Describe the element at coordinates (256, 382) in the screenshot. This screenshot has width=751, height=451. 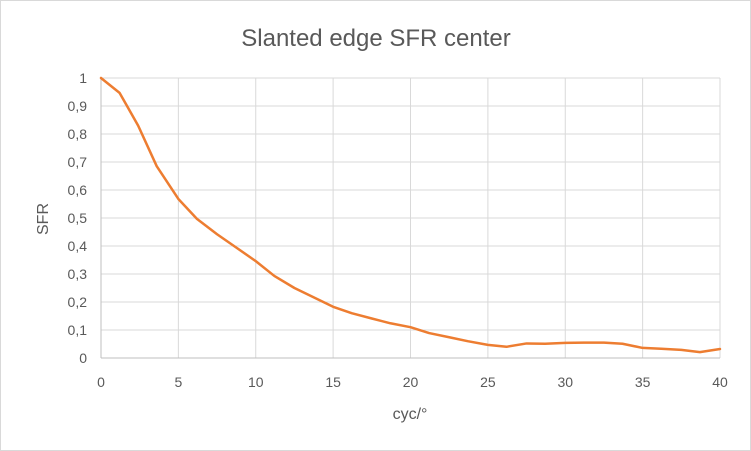
I see `x-tick-label: 10` at that location.